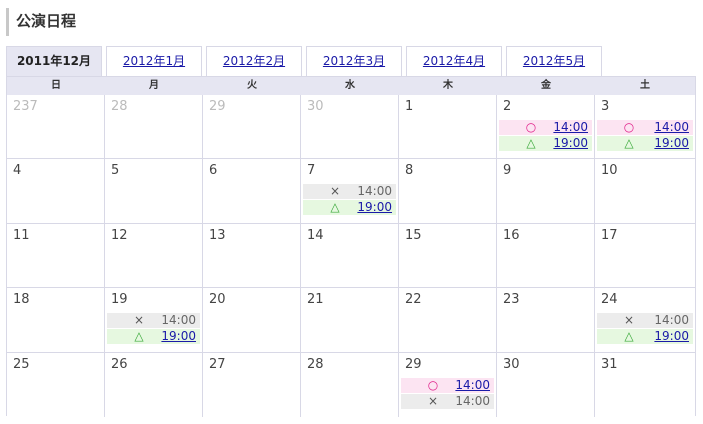 This screenshot has height=424, width=703. I want to click on day-number: 24, so click(609, 300).